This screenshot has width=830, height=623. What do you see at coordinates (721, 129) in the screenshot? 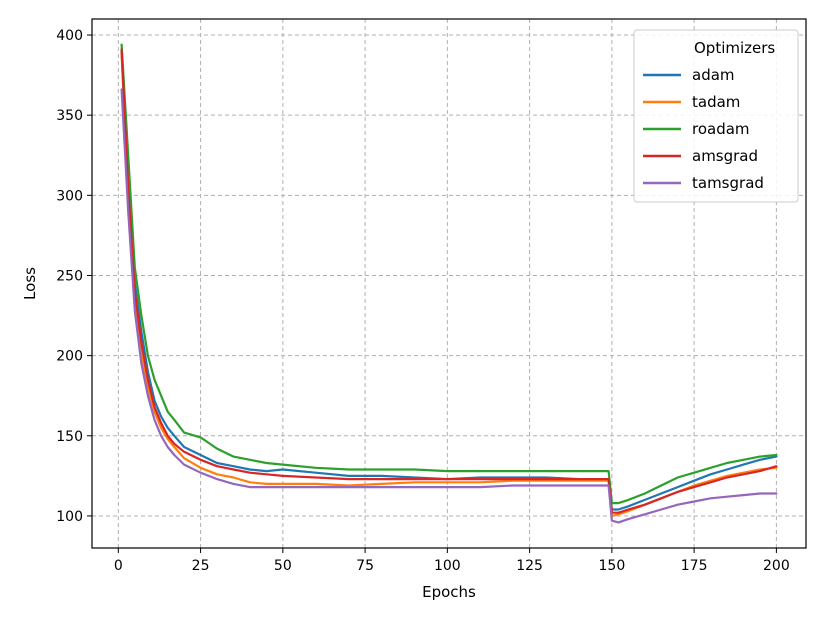
I see `legend-label-roadam: roadam` at bounding box center [721, 129].